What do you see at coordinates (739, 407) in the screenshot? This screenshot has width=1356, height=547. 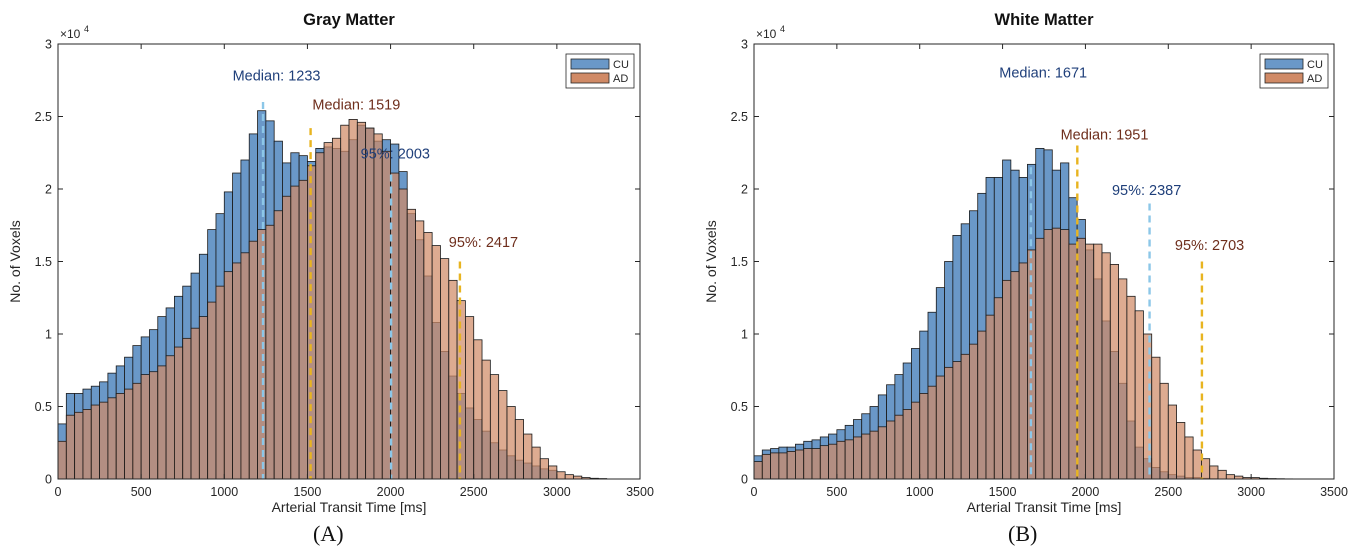 I see `y-tick-label: 0.5` at bounding box center [739, 407].